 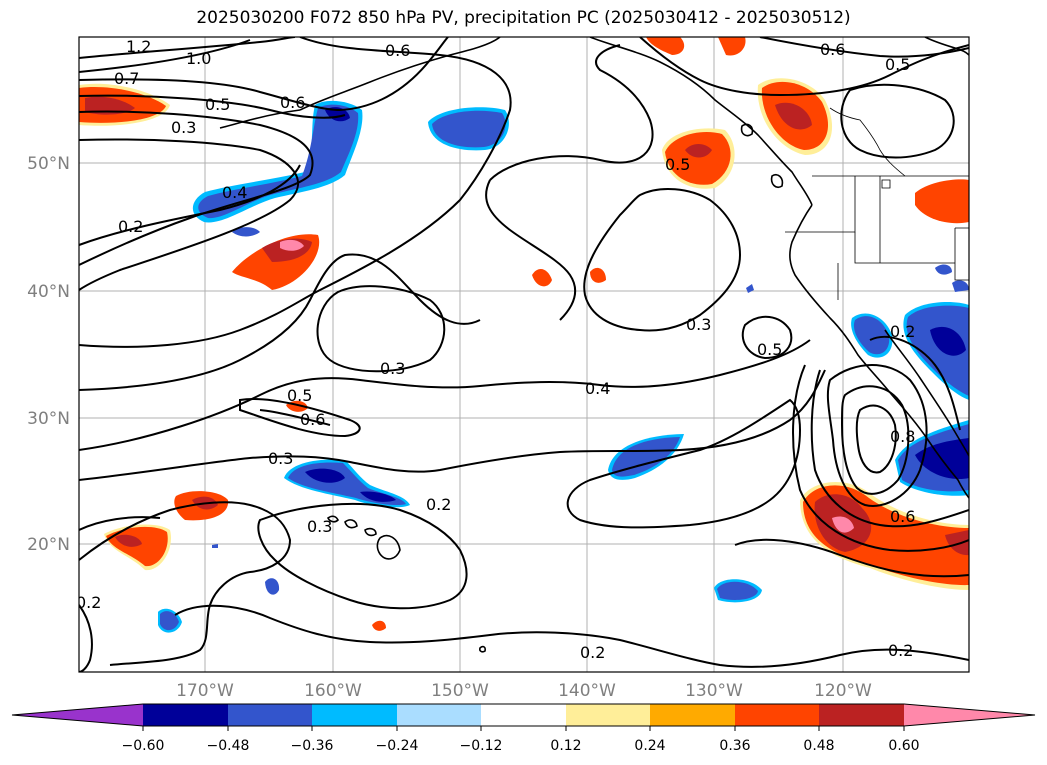 I want to click on lat-tick-label: 30°N, so click(x=48, y=419).